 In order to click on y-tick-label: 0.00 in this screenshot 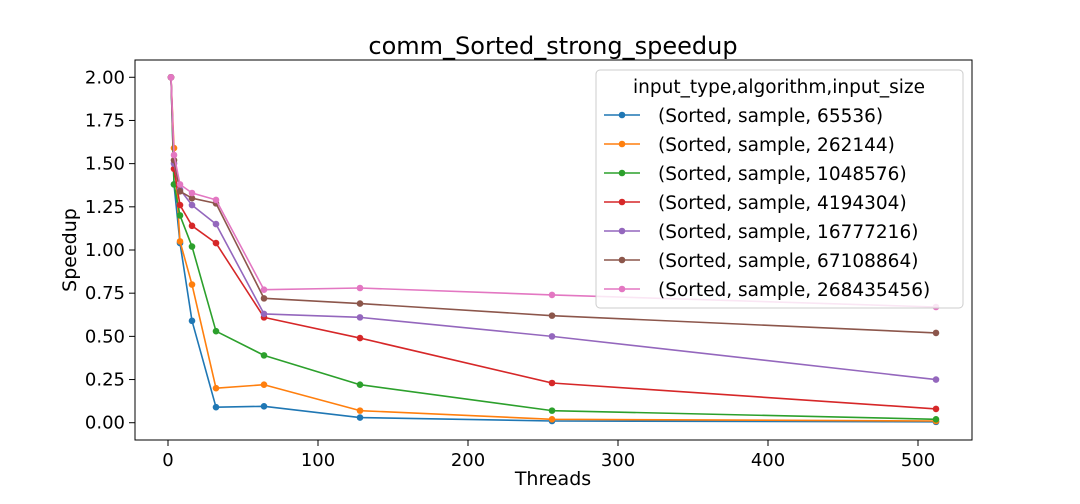, I will do `click(105, 423)`.